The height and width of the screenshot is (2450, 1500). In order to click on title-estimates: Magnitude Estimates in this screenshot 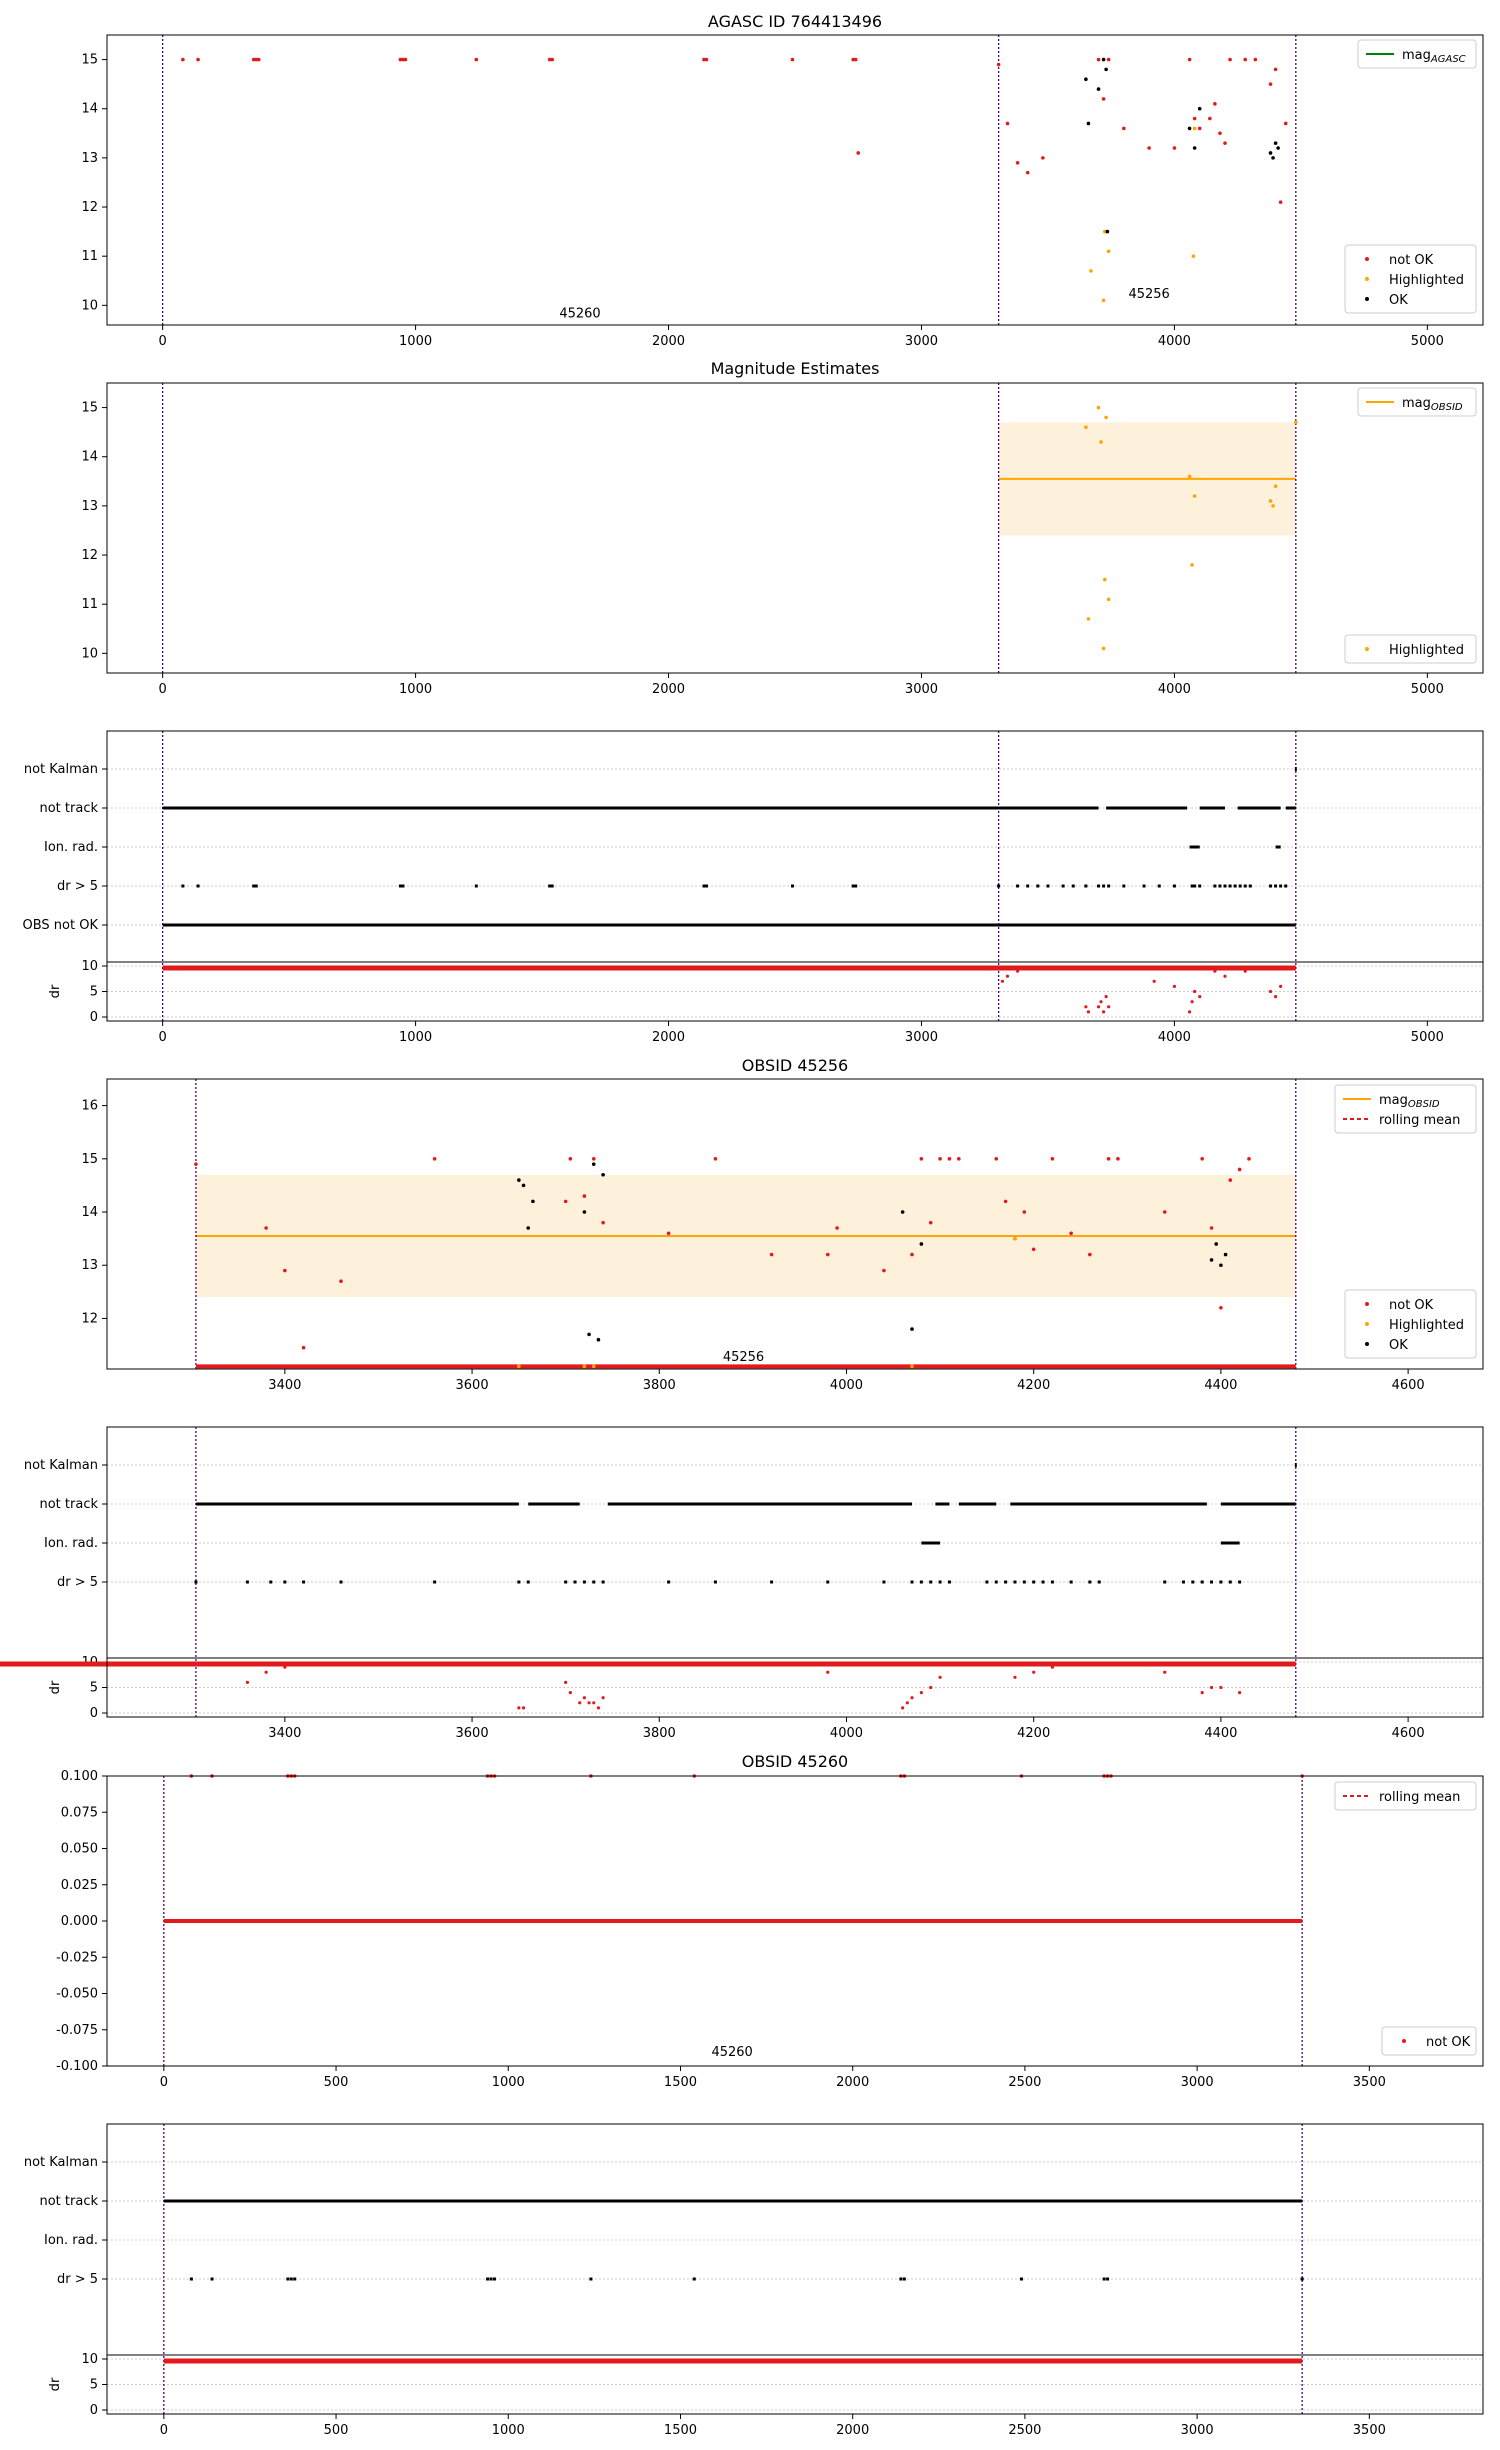, I will do `click(795, 368)`.